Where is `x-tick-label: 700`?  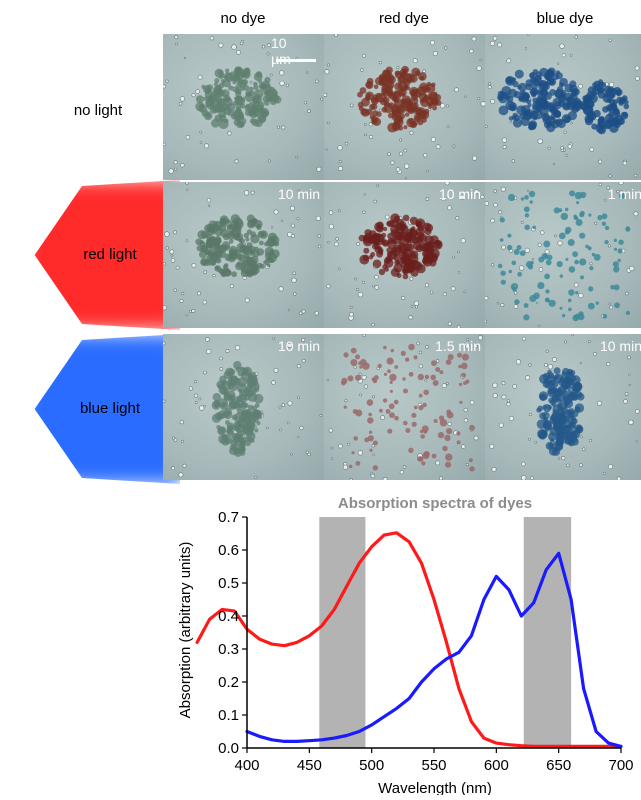
x-tick-label: 700 is located at coordinates (620, 765).